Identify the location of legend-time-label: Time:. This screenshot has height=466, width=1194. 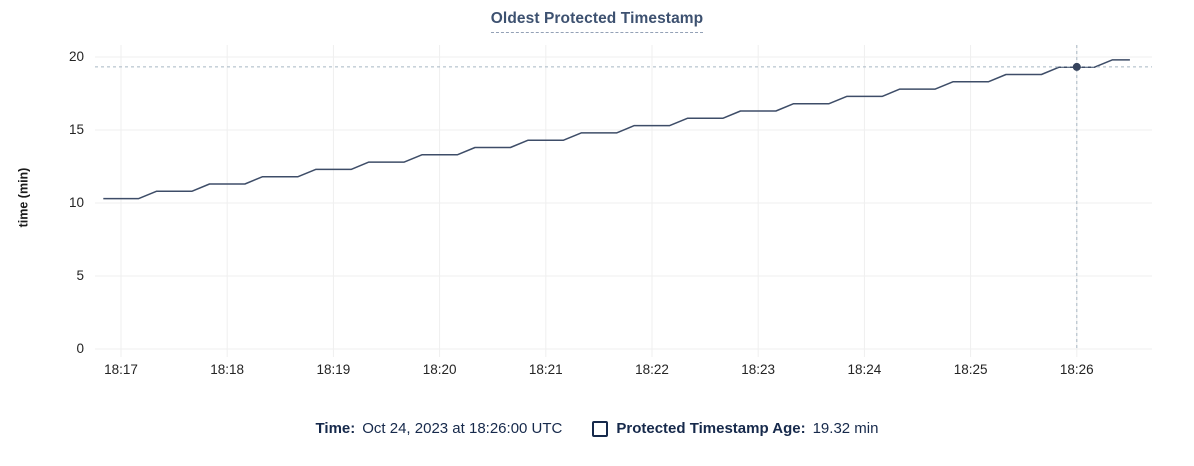
(335, 428).